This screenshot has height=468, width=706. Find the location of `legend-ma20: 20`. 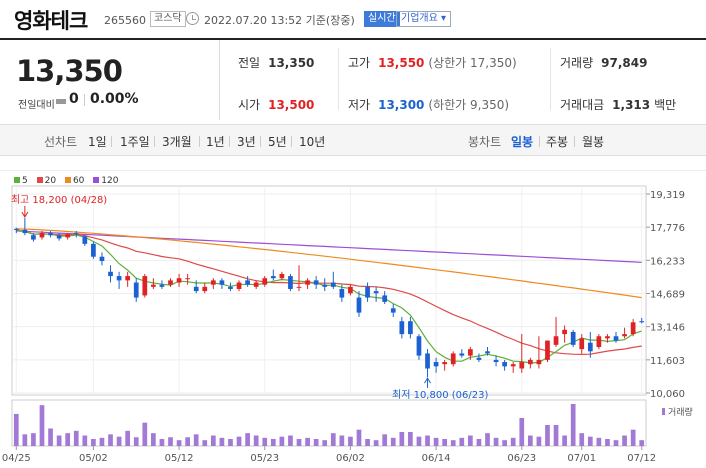

legend-ma20: 20 is located at coordinates (46, 181).